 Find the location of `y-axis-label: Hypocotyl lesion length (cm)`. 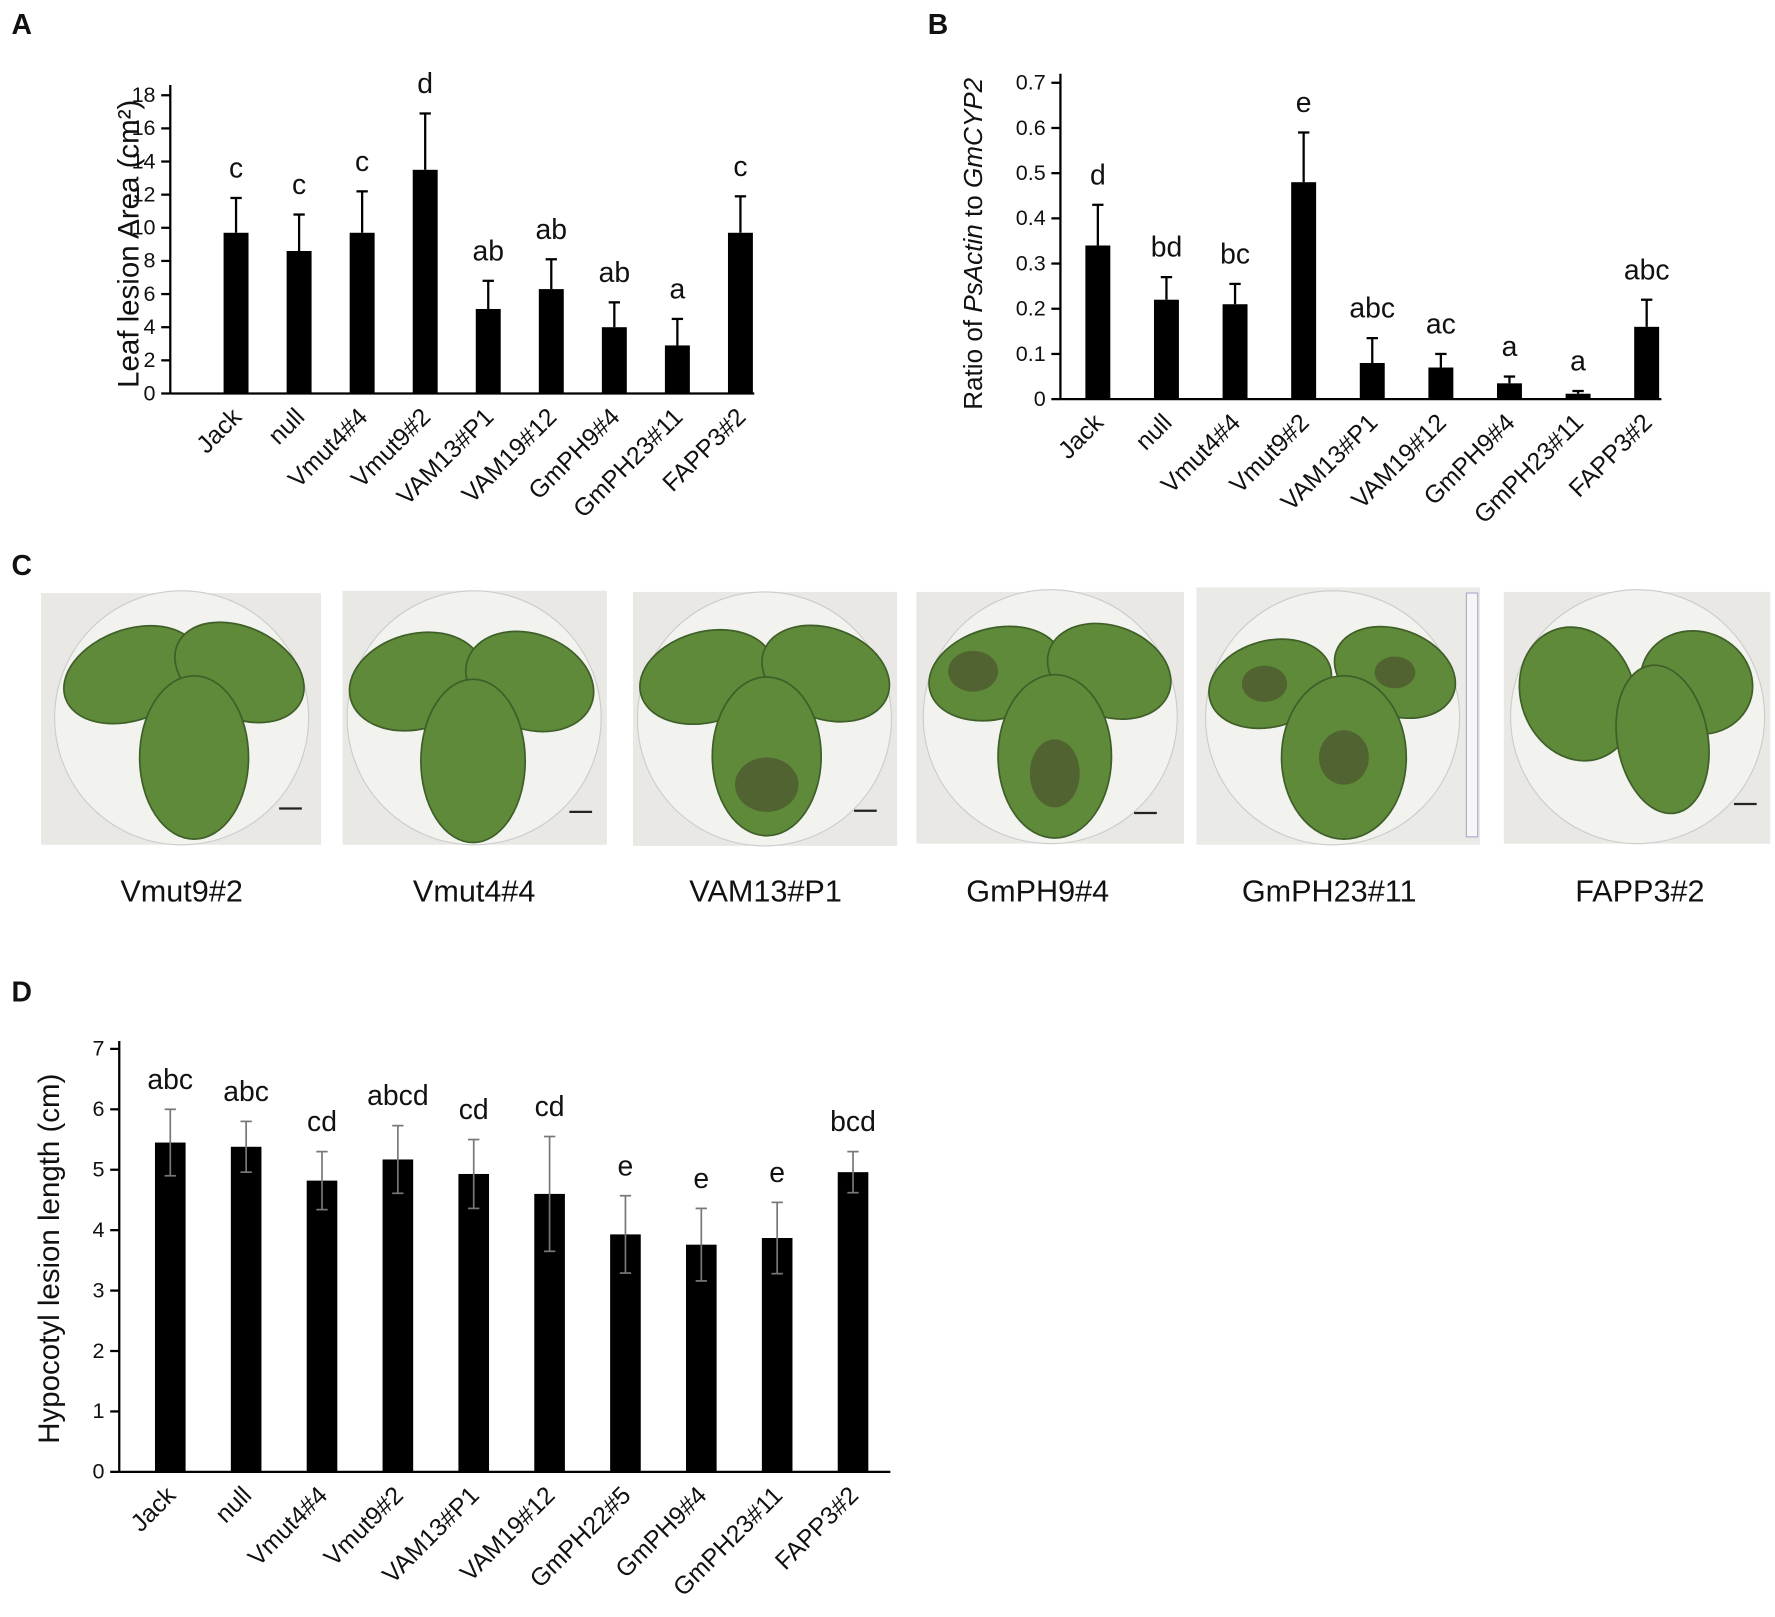

y-axis-label: Hypocotyl lesion length (cm) is located at coordinates (49, 1259).